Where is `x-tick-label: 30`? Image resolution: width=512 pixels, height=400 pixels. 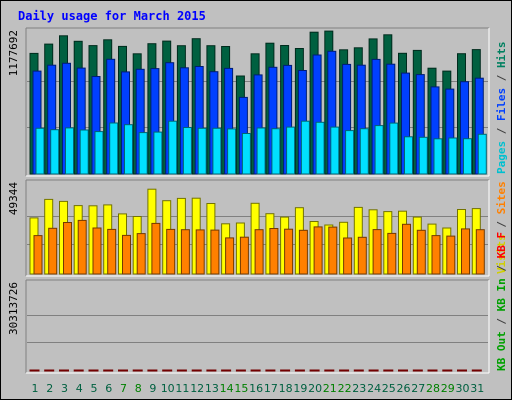 x-tick-label: 30 is located at coordinates (463, 388).